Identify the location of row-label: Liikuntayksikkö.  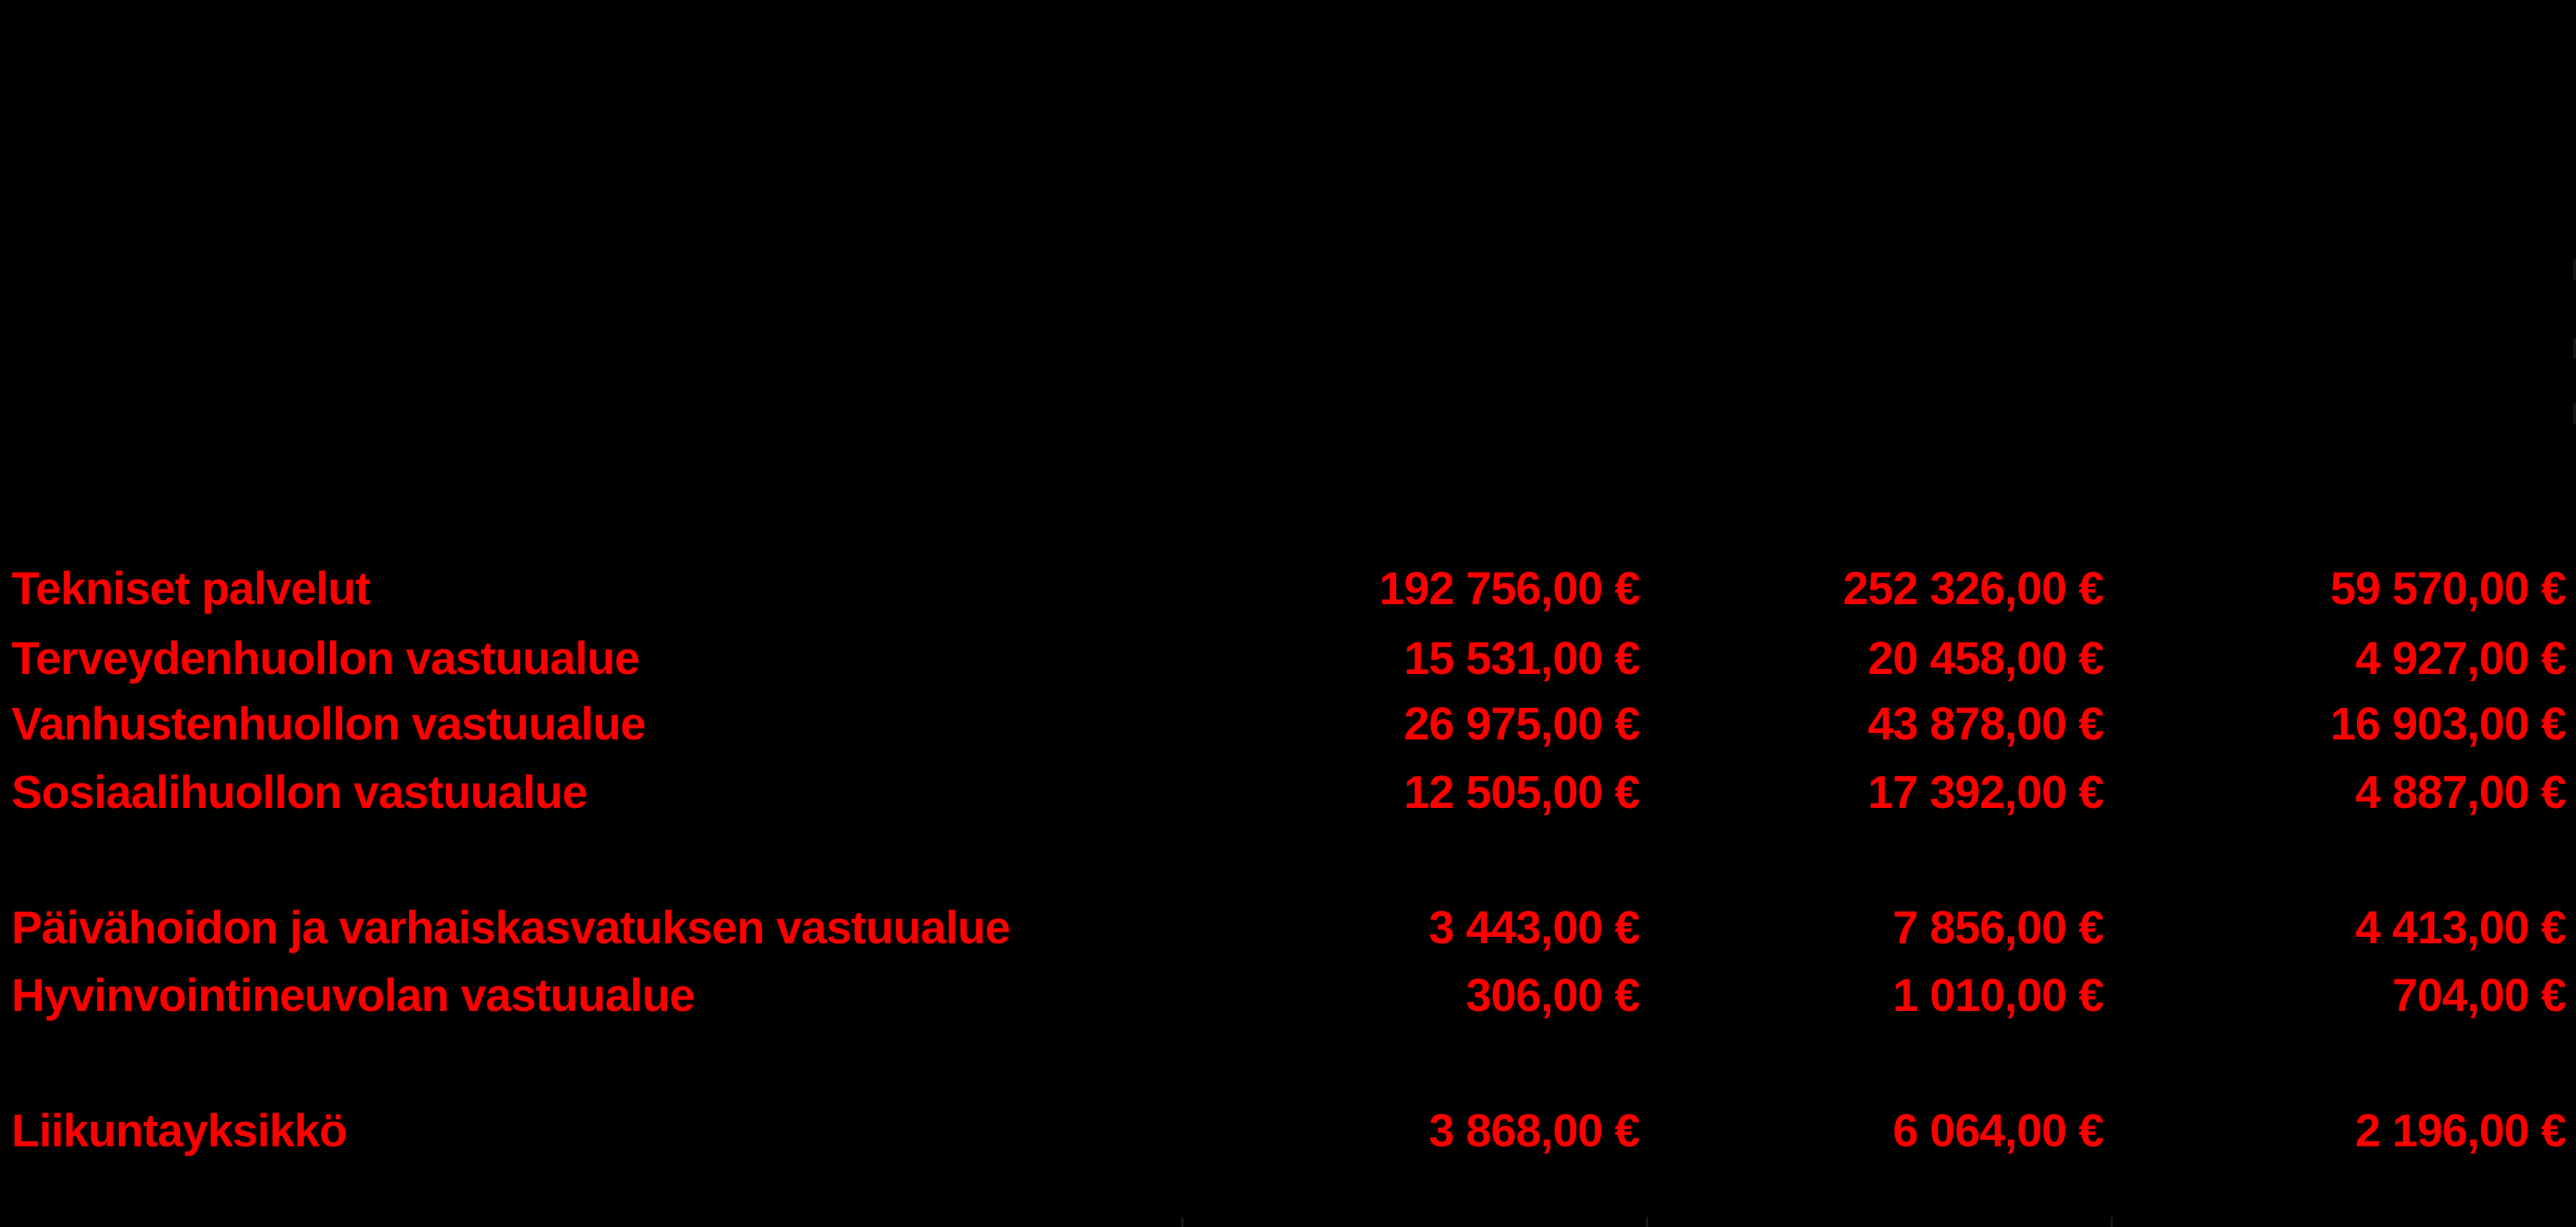
(179, 1130).